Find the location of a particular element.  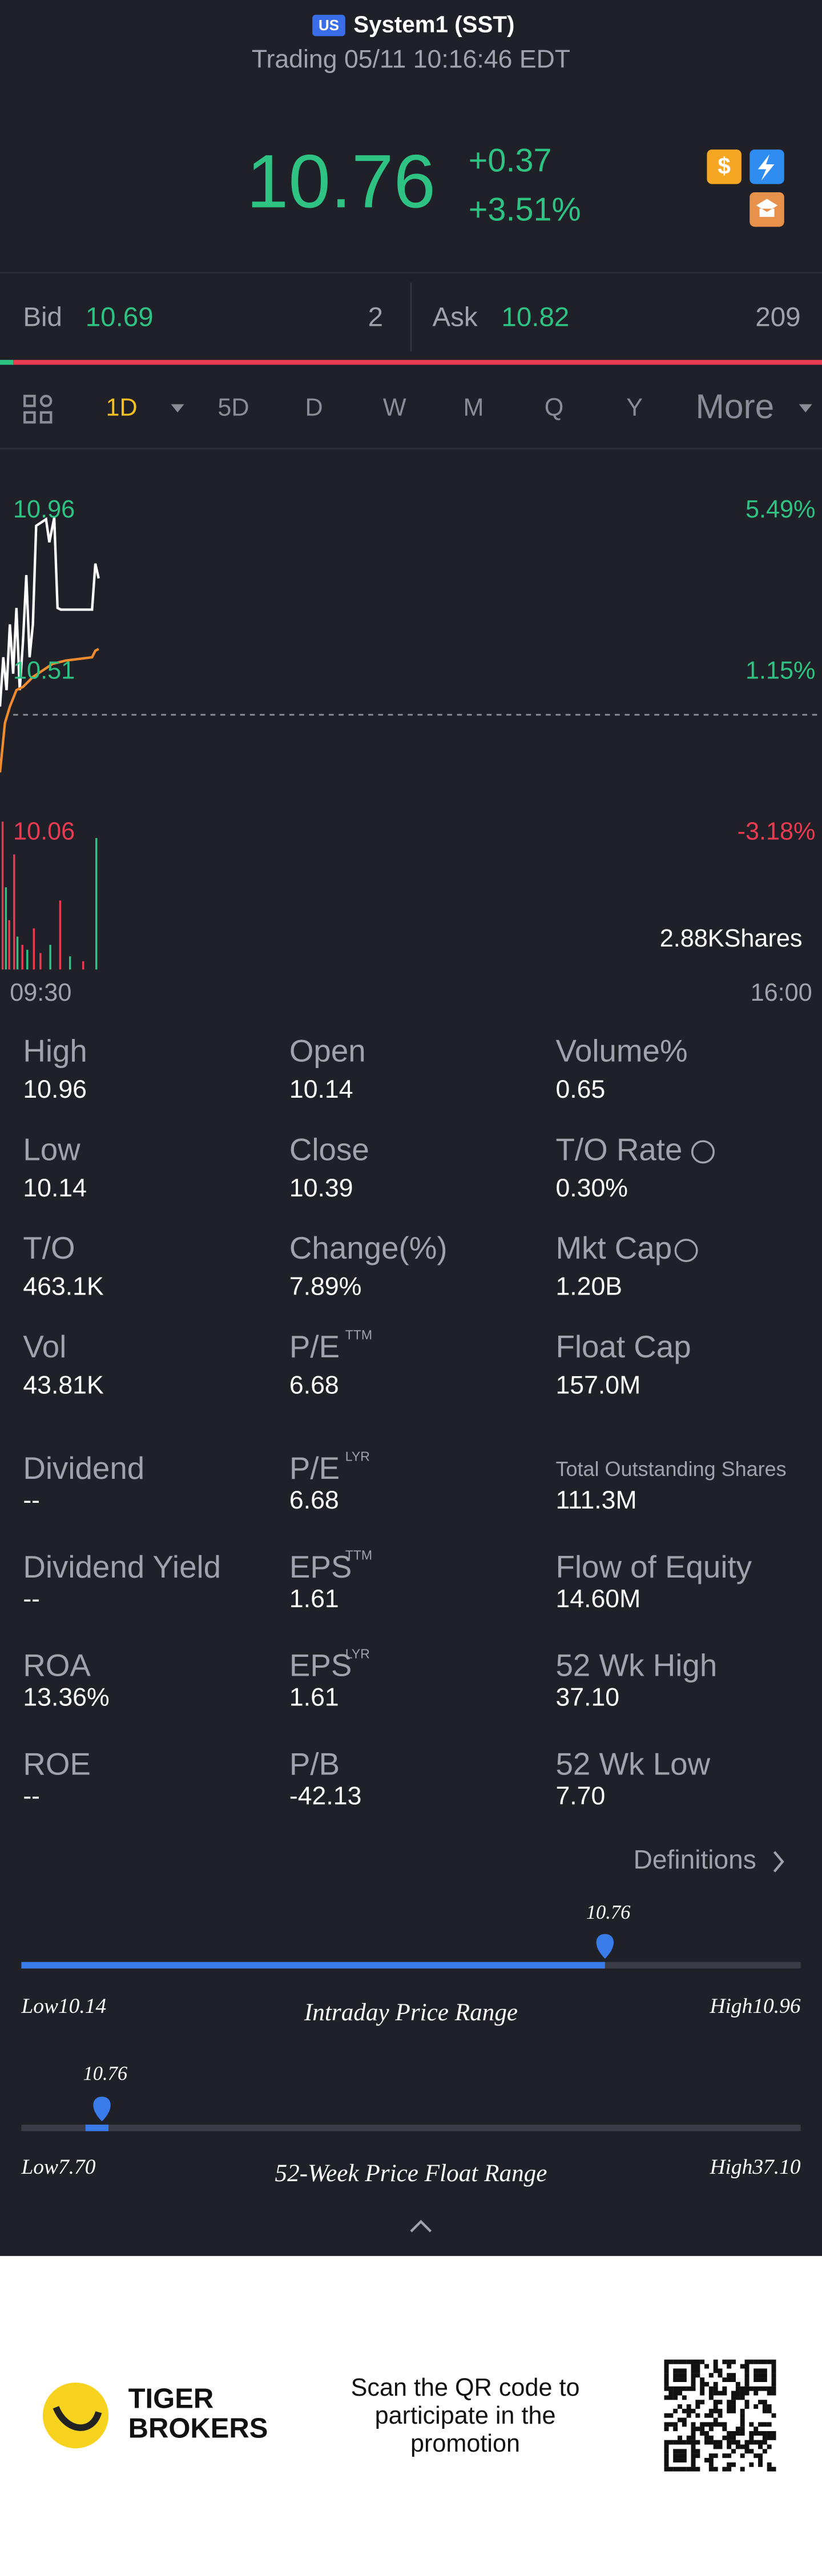

time-end: 16:00 is located at coordinates (781, 992).